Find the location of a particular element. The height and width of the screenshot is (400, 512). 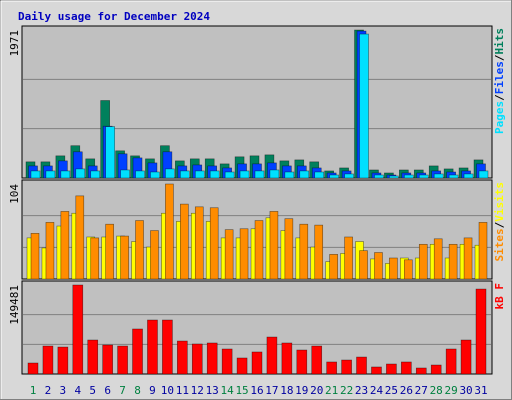

x-tick-label: 7 is located at coordinates (122, 390).